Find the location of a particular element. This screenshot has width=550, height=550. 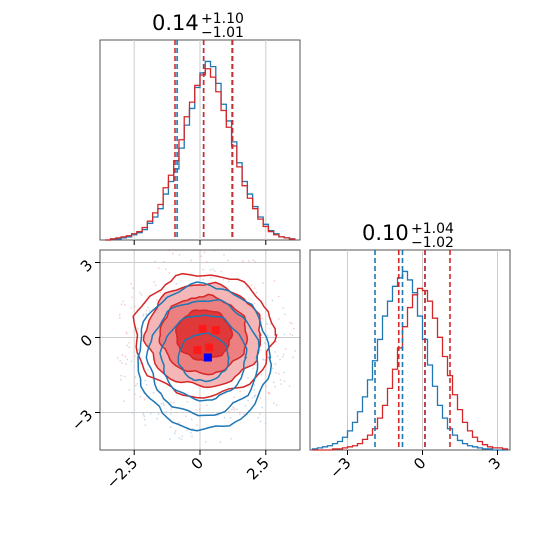

x-tick-label: −2.5 is located at coordinates (122, 473).